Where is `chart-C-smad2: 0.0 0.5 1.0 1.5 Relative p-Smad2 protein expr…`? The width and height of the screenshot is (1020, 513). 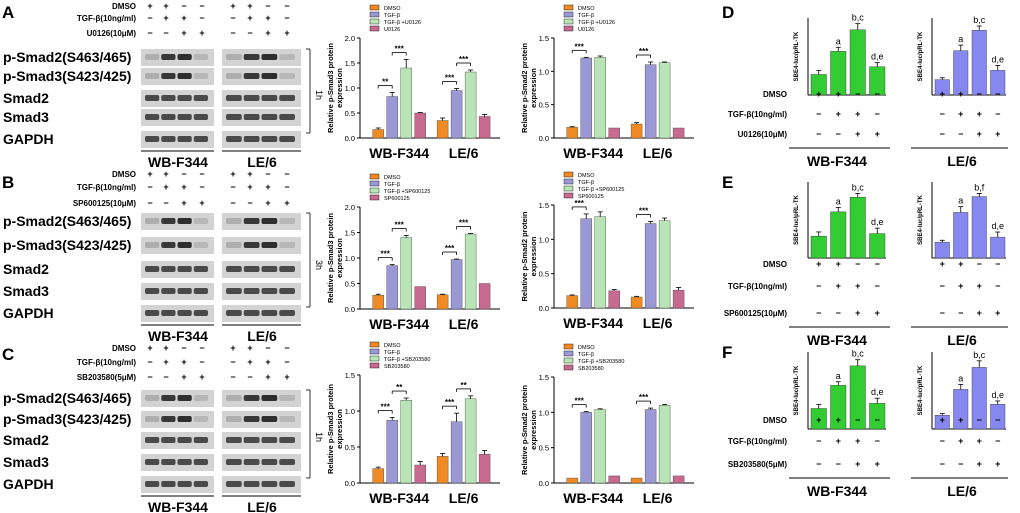 chart-C-smad2: 0.0 0.5 1.0 1.5 Relative p-Smad2 protein expr… is located at coordinates (607, 424).